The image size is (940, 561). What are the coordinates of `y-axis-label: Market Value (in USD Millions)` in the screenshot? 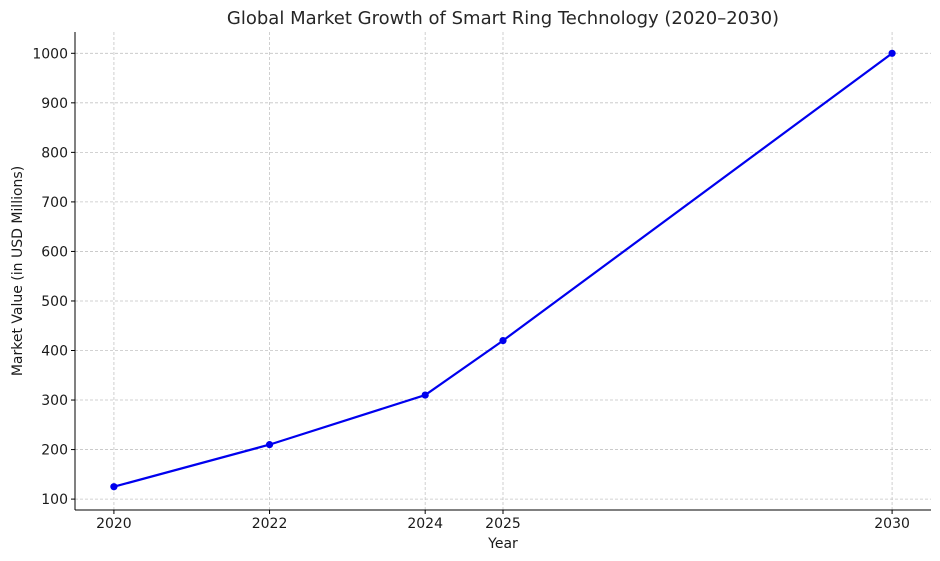 It's located at (18, 271).